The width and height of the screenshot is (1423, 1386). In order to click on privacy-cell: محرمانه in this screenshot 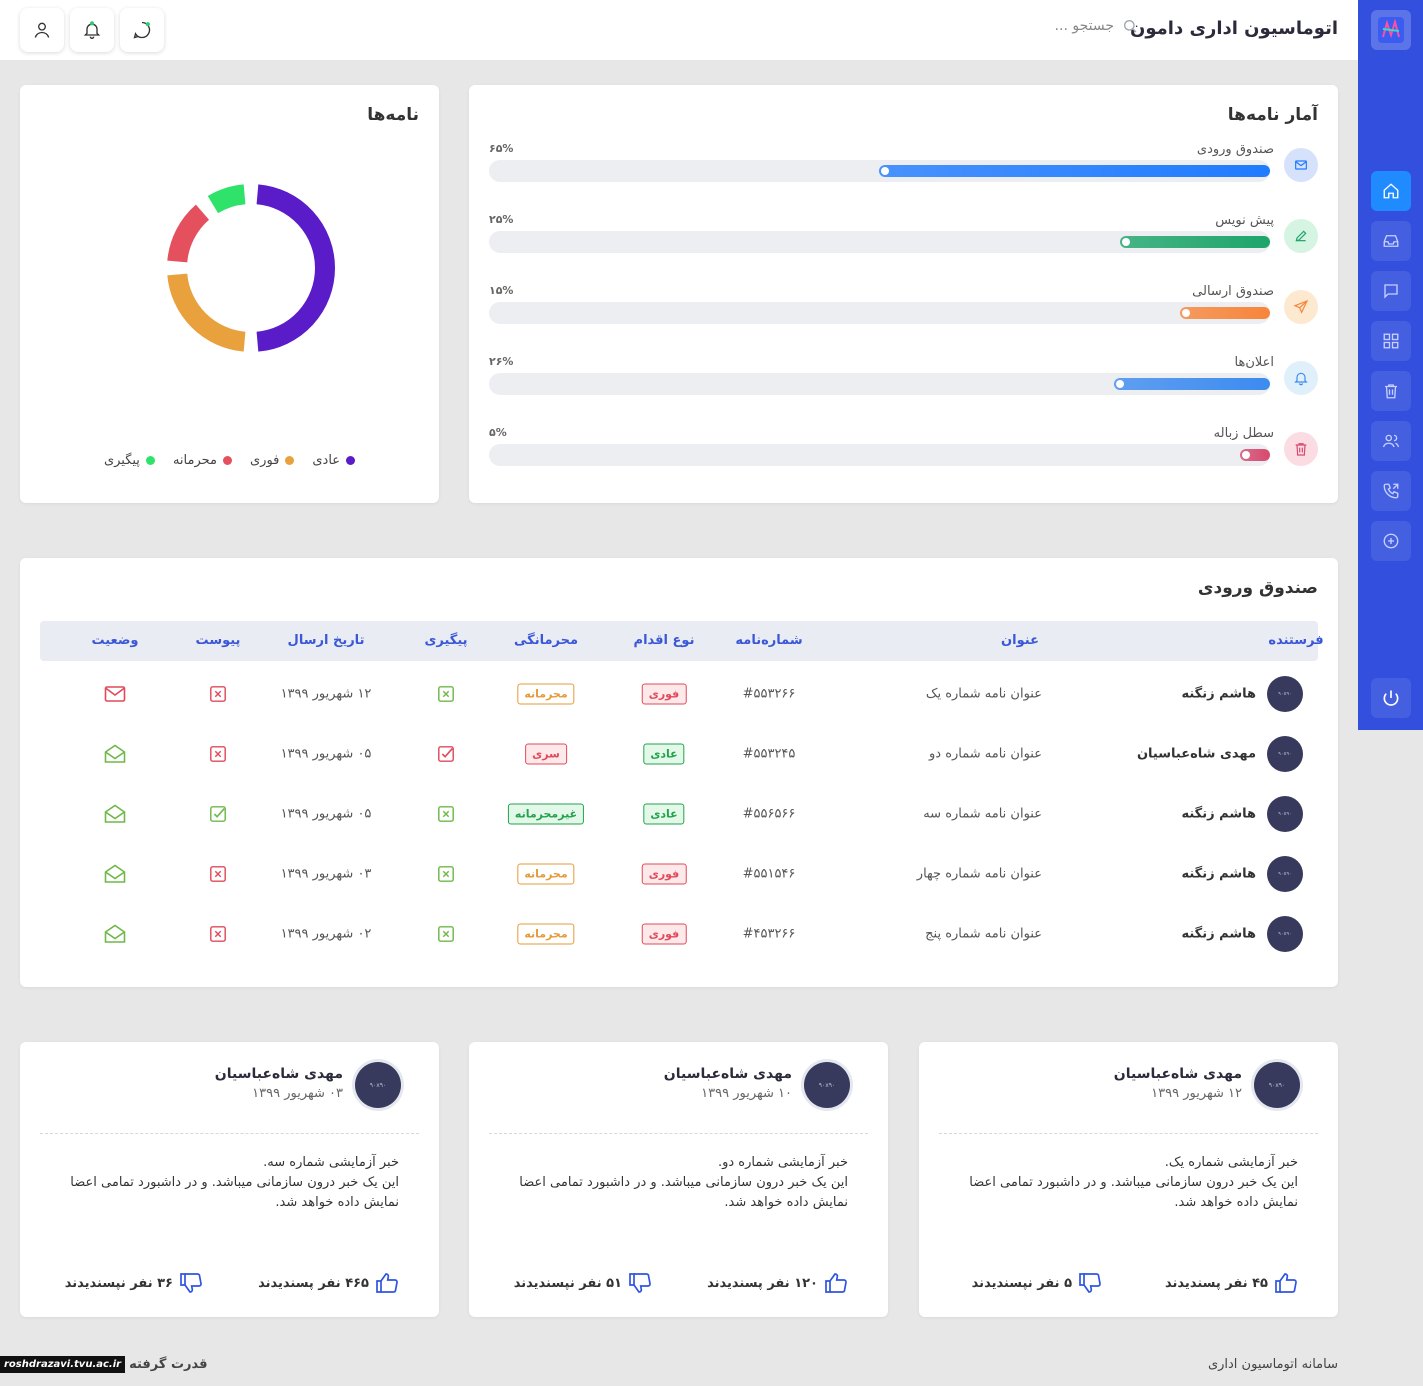, I will do `click(546, 874)`.